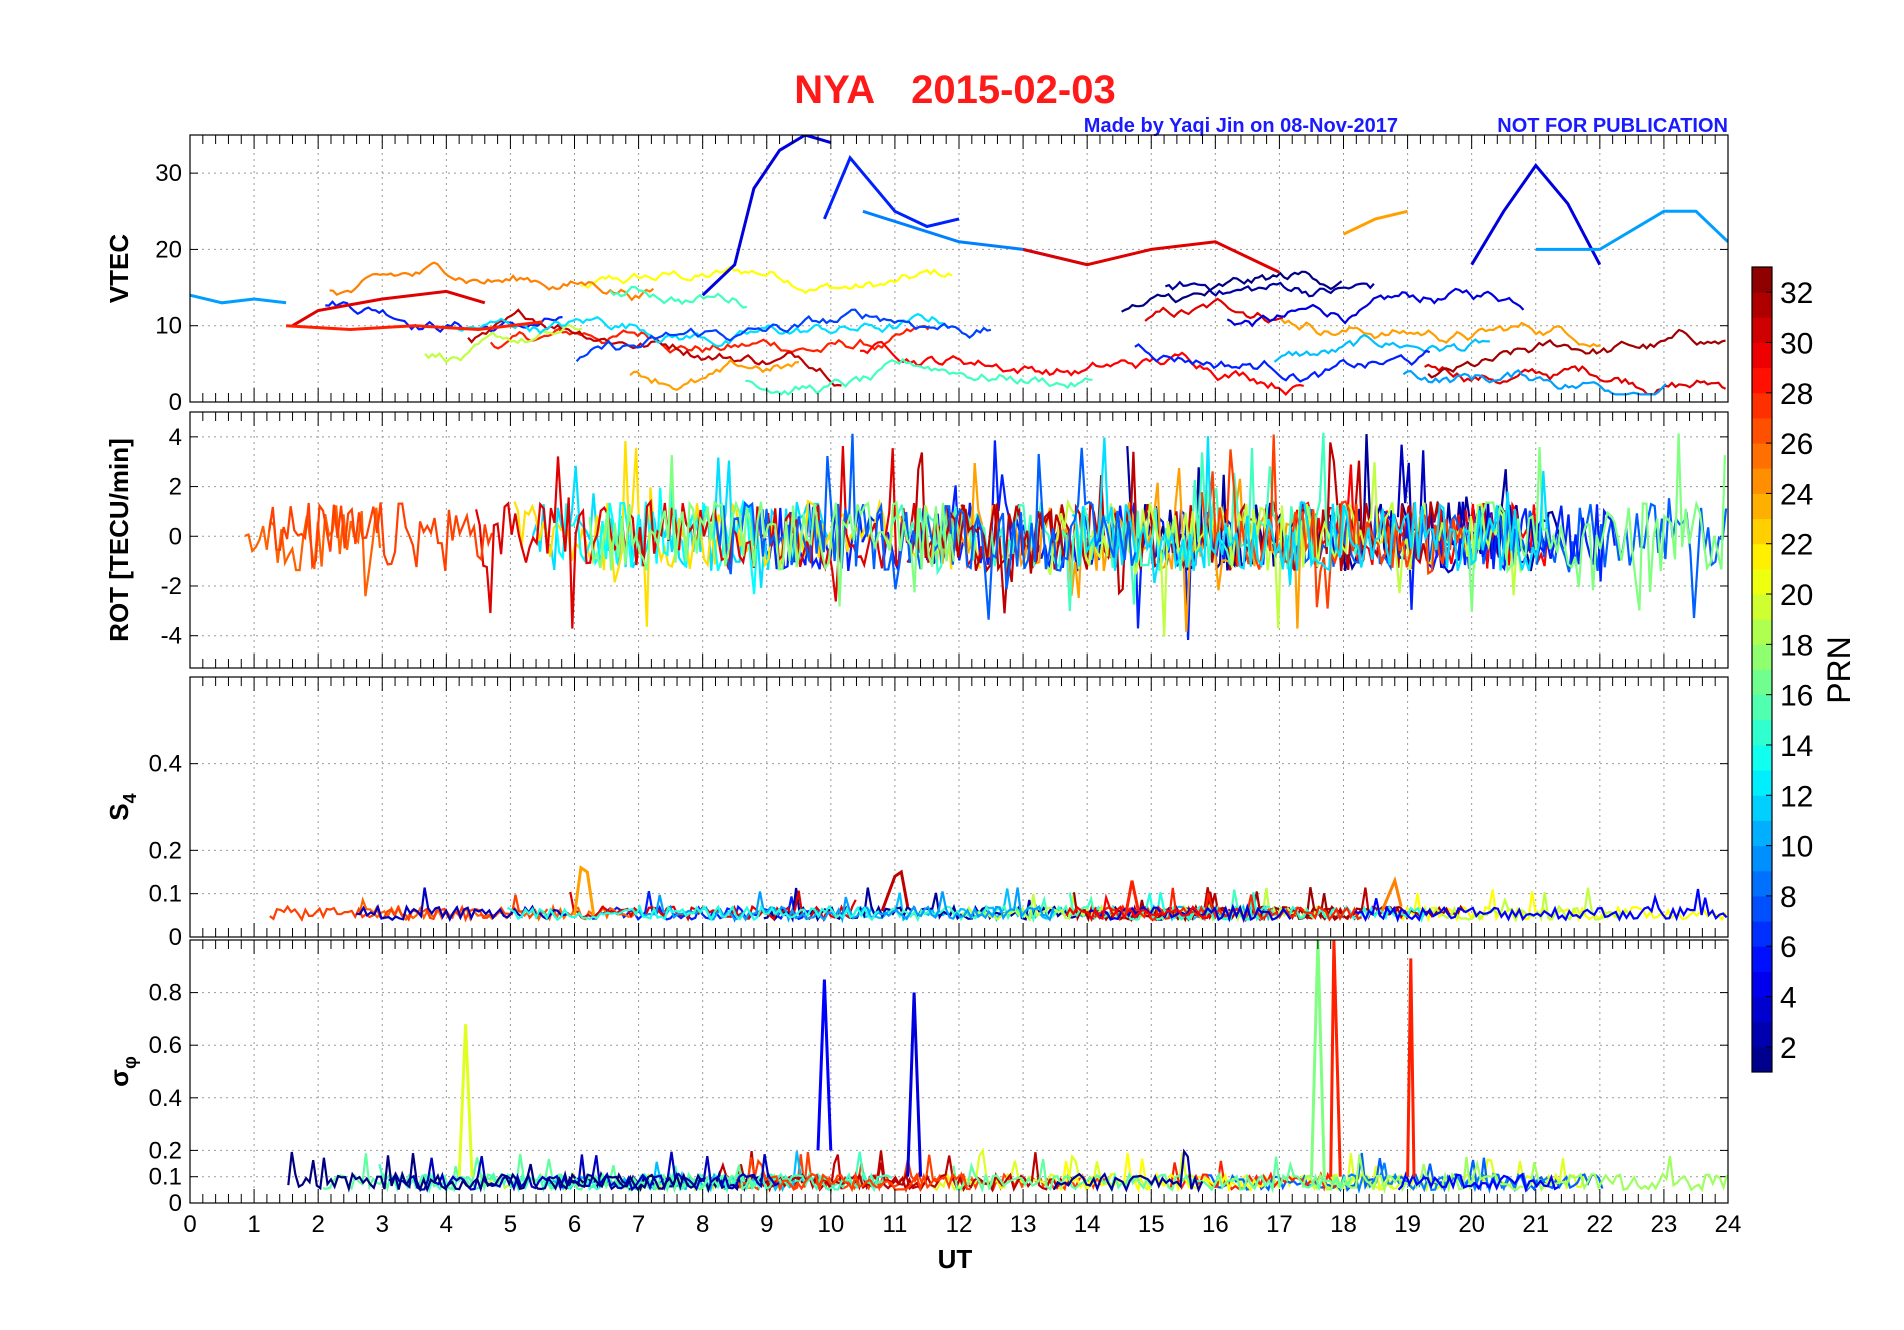 The image size is (1904, 1330). I want to click on y-tick-label: 0.2, so click(165, 1150).